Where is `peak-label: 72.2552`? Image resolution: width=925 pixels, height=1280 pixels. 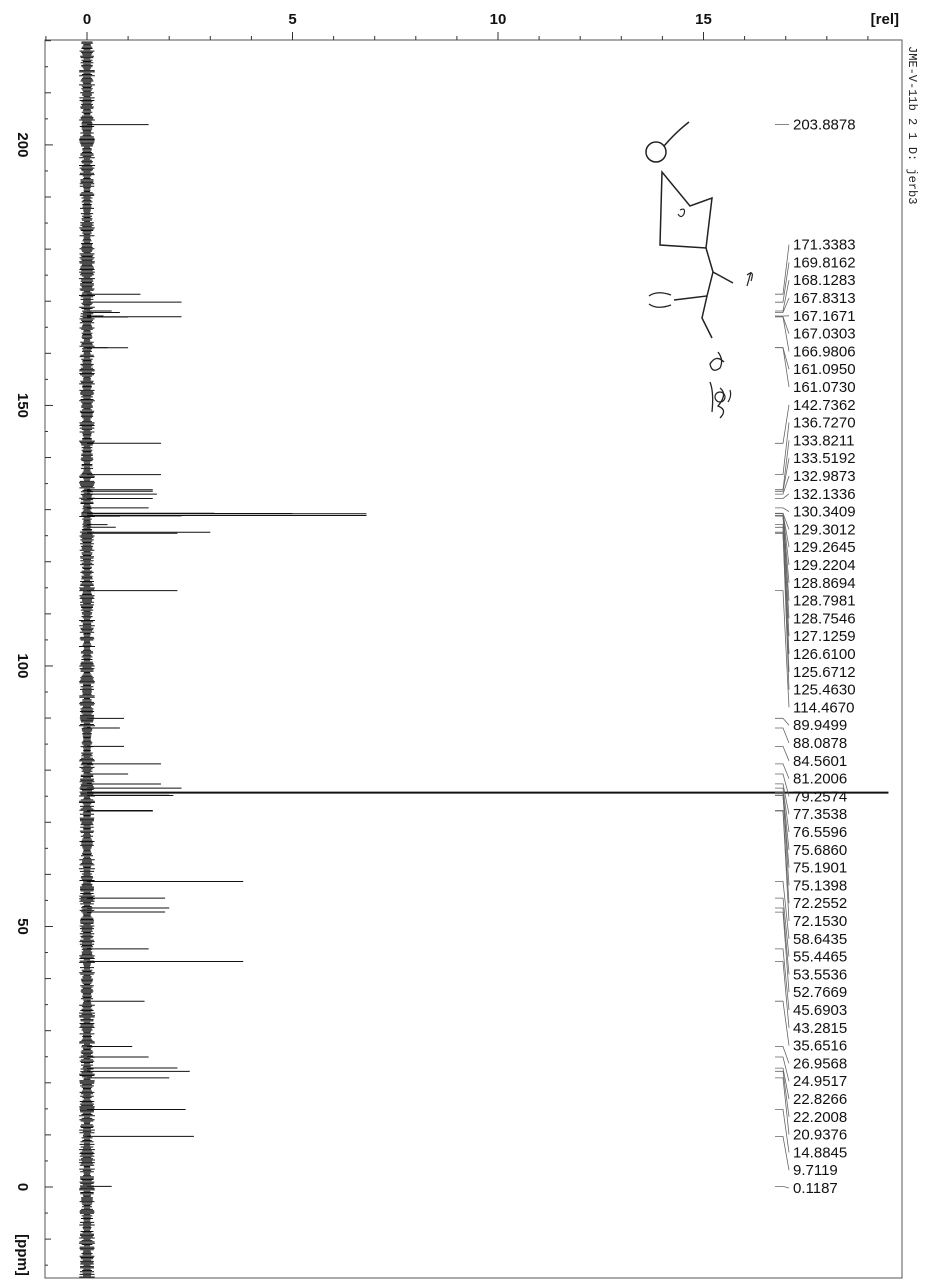 peak-label: 72.2552 is located at coordinates (820, 903).